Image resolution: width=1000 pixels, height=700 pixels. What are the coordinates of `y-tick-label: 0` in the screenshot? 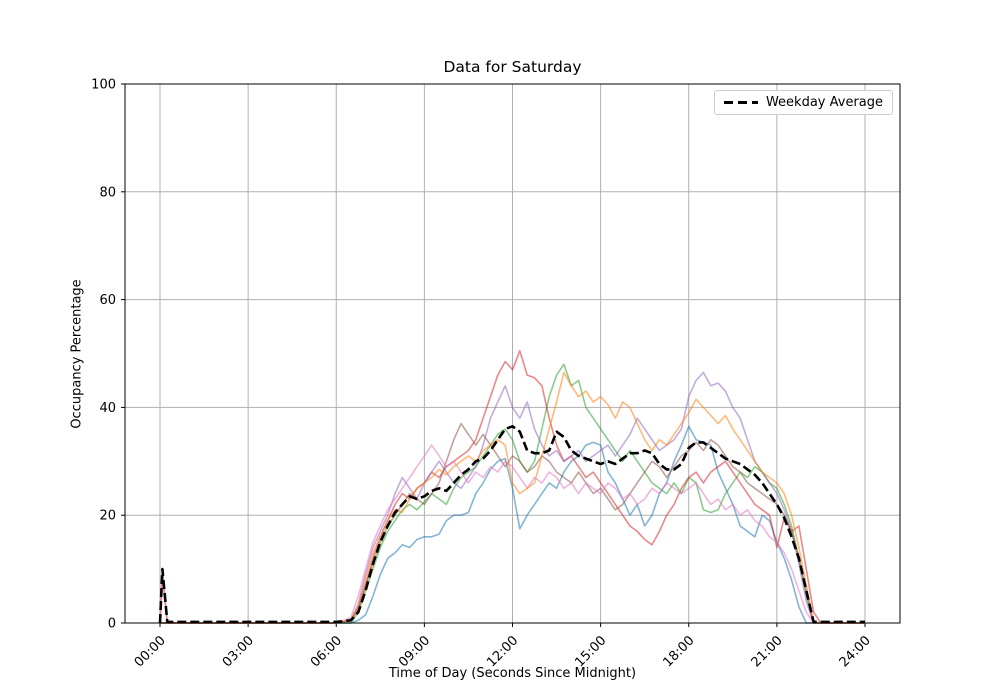 It's located at (112, 624).